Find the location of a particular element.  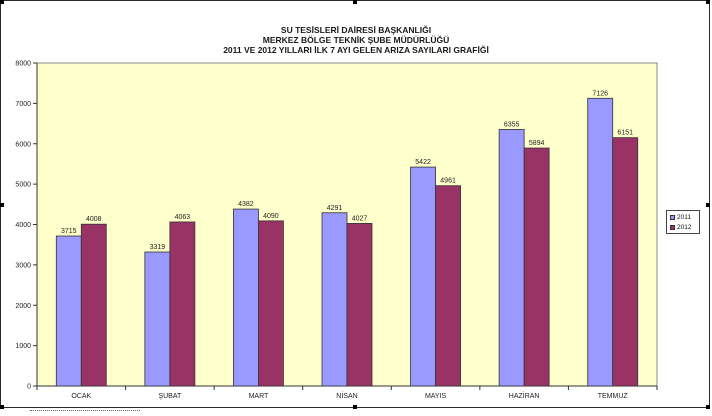

legend-item-2012: 2012 is located at coordinates (680, 227).